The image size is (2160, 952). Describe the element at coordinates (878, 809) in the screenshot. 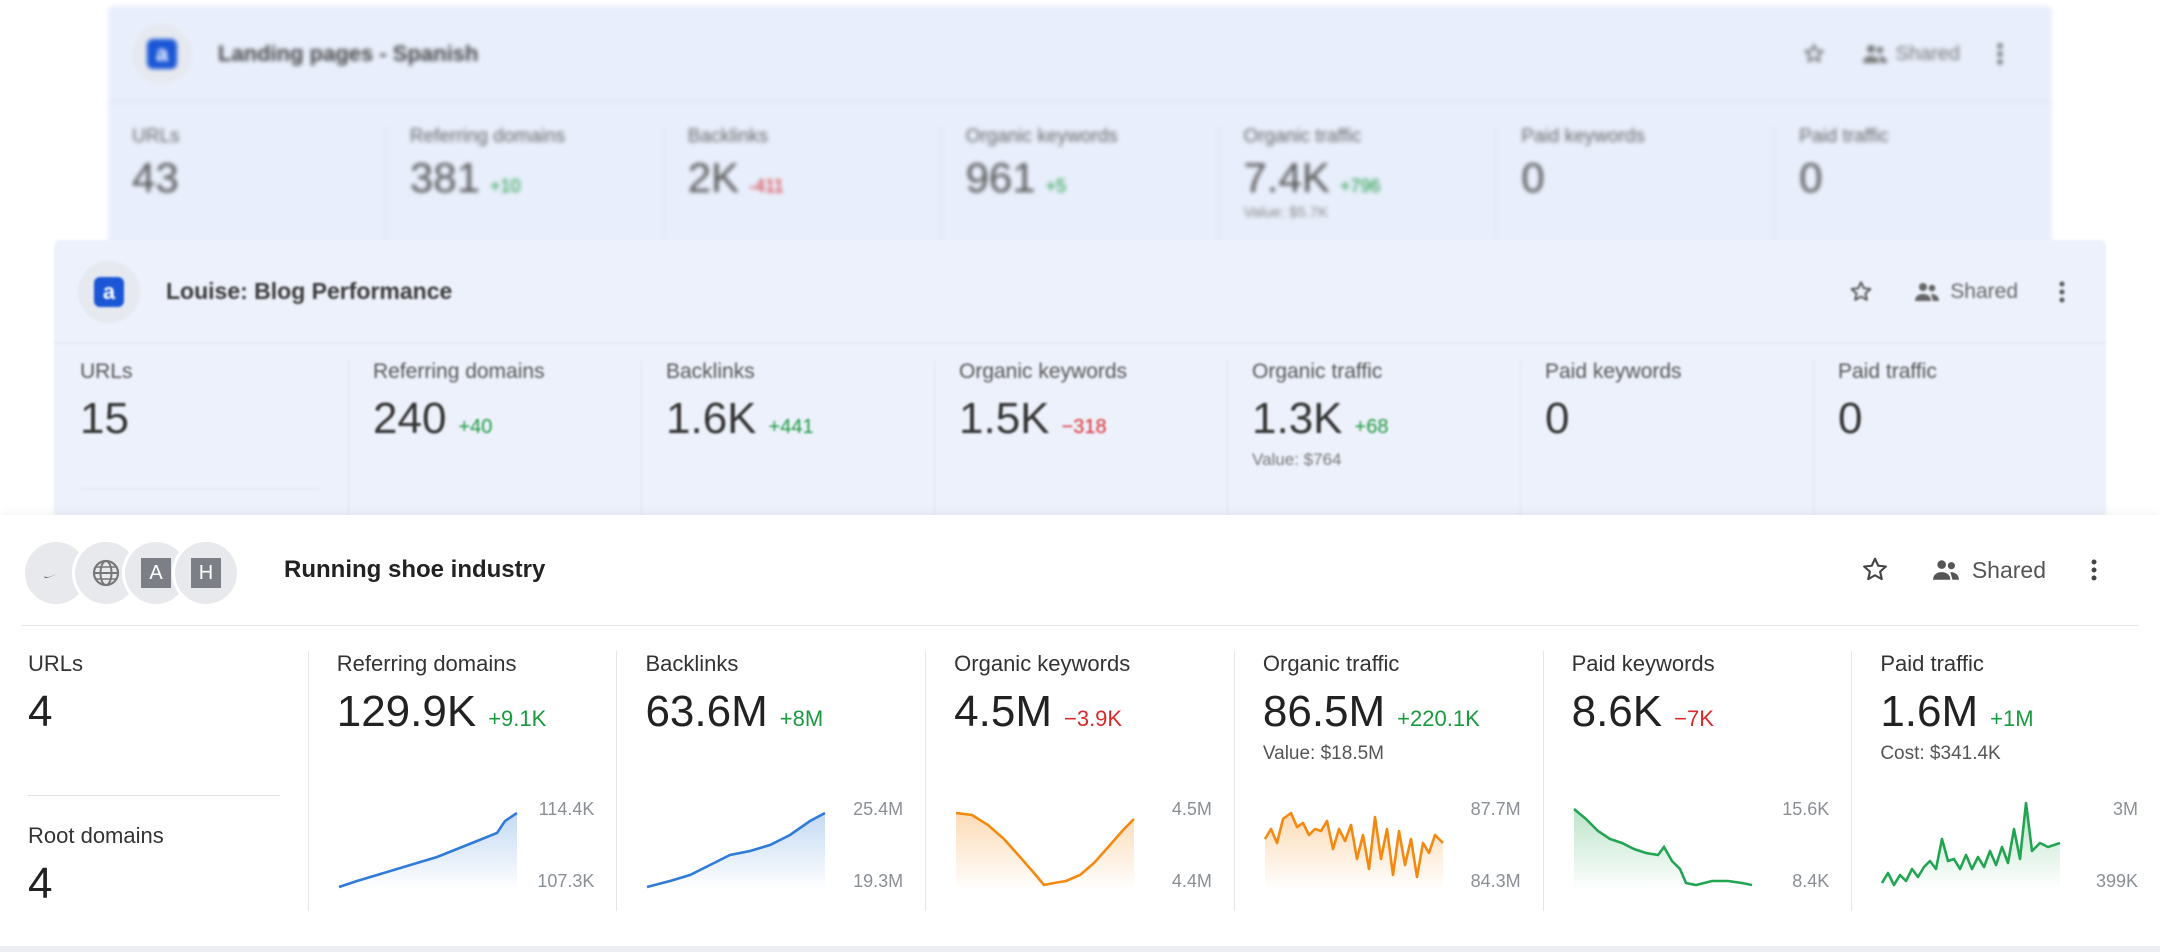

I see `sparkline-max: 25.4M` at that location.